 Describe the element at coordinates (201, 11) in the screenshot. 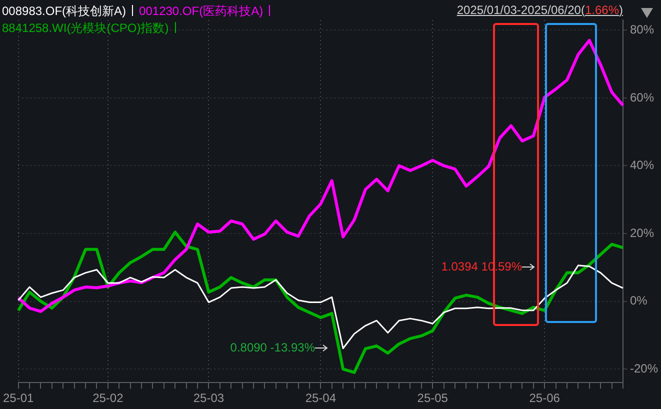

I see `legend-label: 001230.OF(医药科技A)` at that location.